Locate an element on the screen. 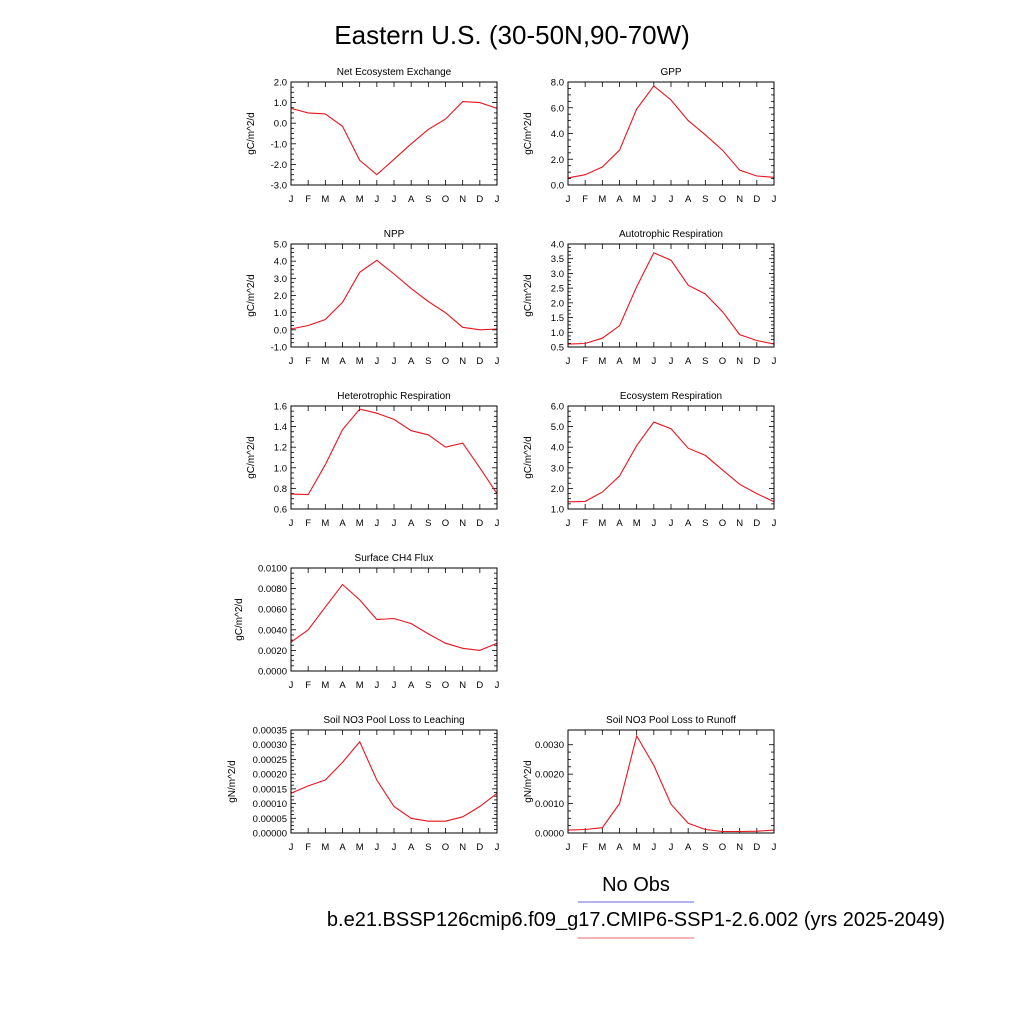 The width and height of the screenshot is (1024, 1024). legend-line1-label: No Obs is located at coordinates (636, 885).